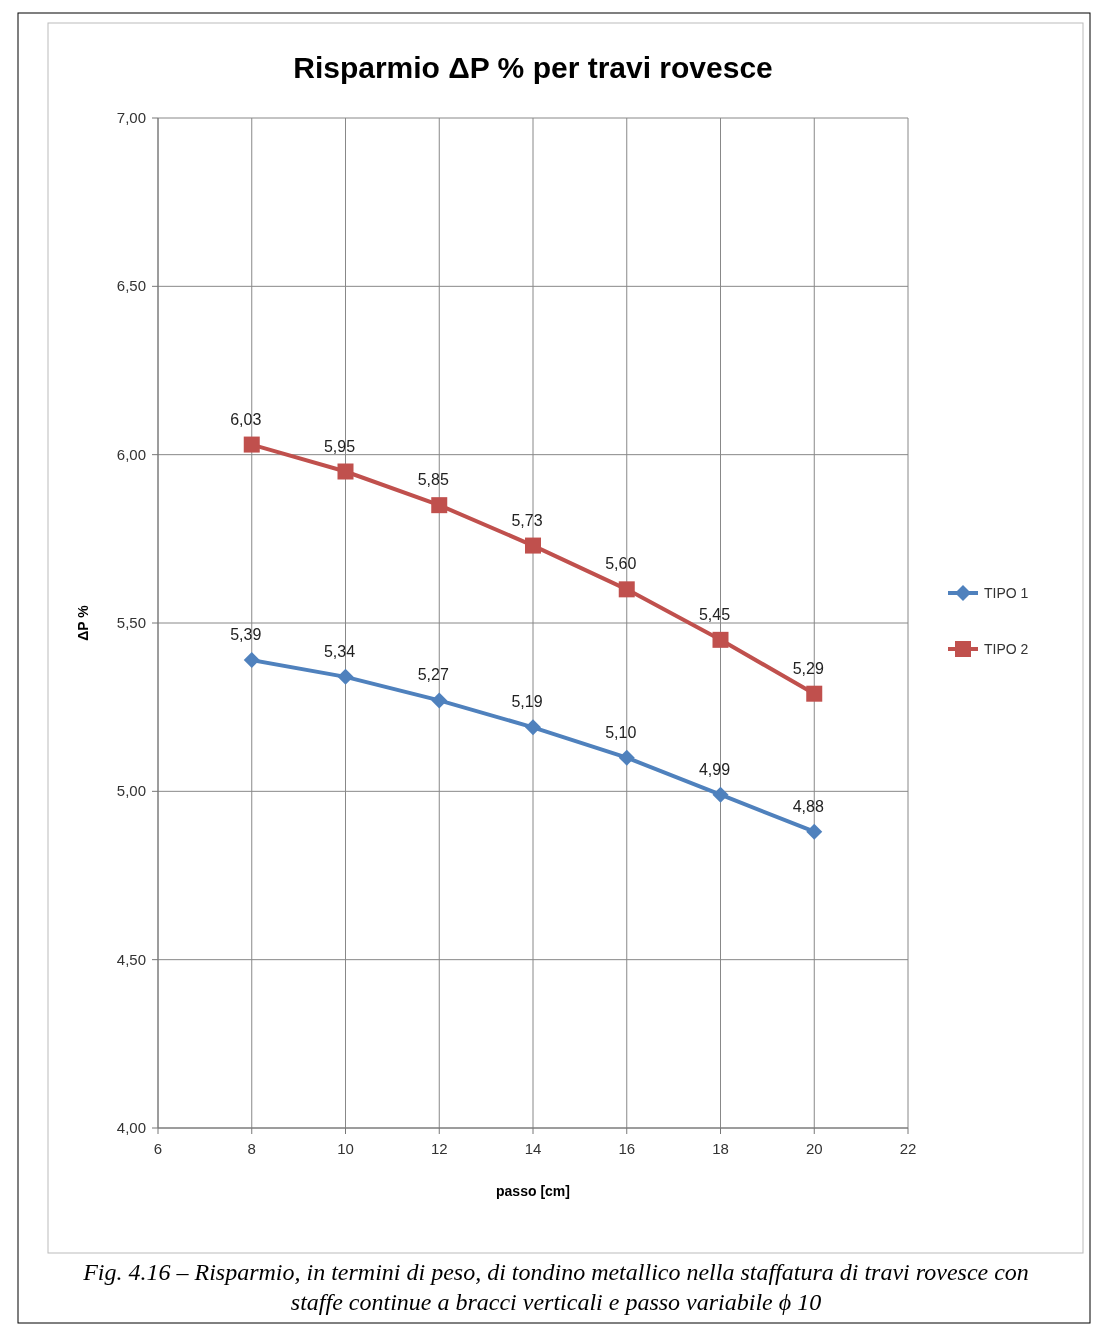  I want to click on y-tick-label: 4,00, so click(131, 1127).